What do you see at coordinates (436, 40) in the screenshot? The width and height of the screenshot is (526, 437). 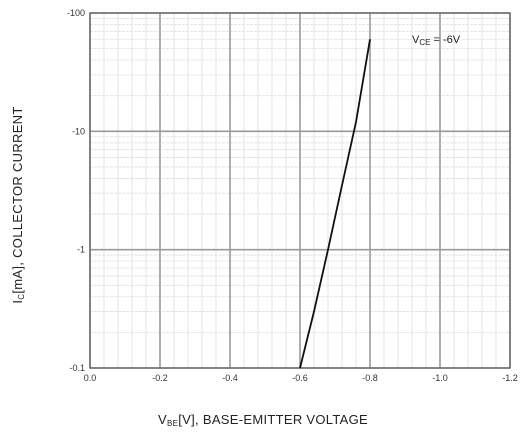 I see `vce-annotation: VCE = -6V` at bounding box center [436, 40].